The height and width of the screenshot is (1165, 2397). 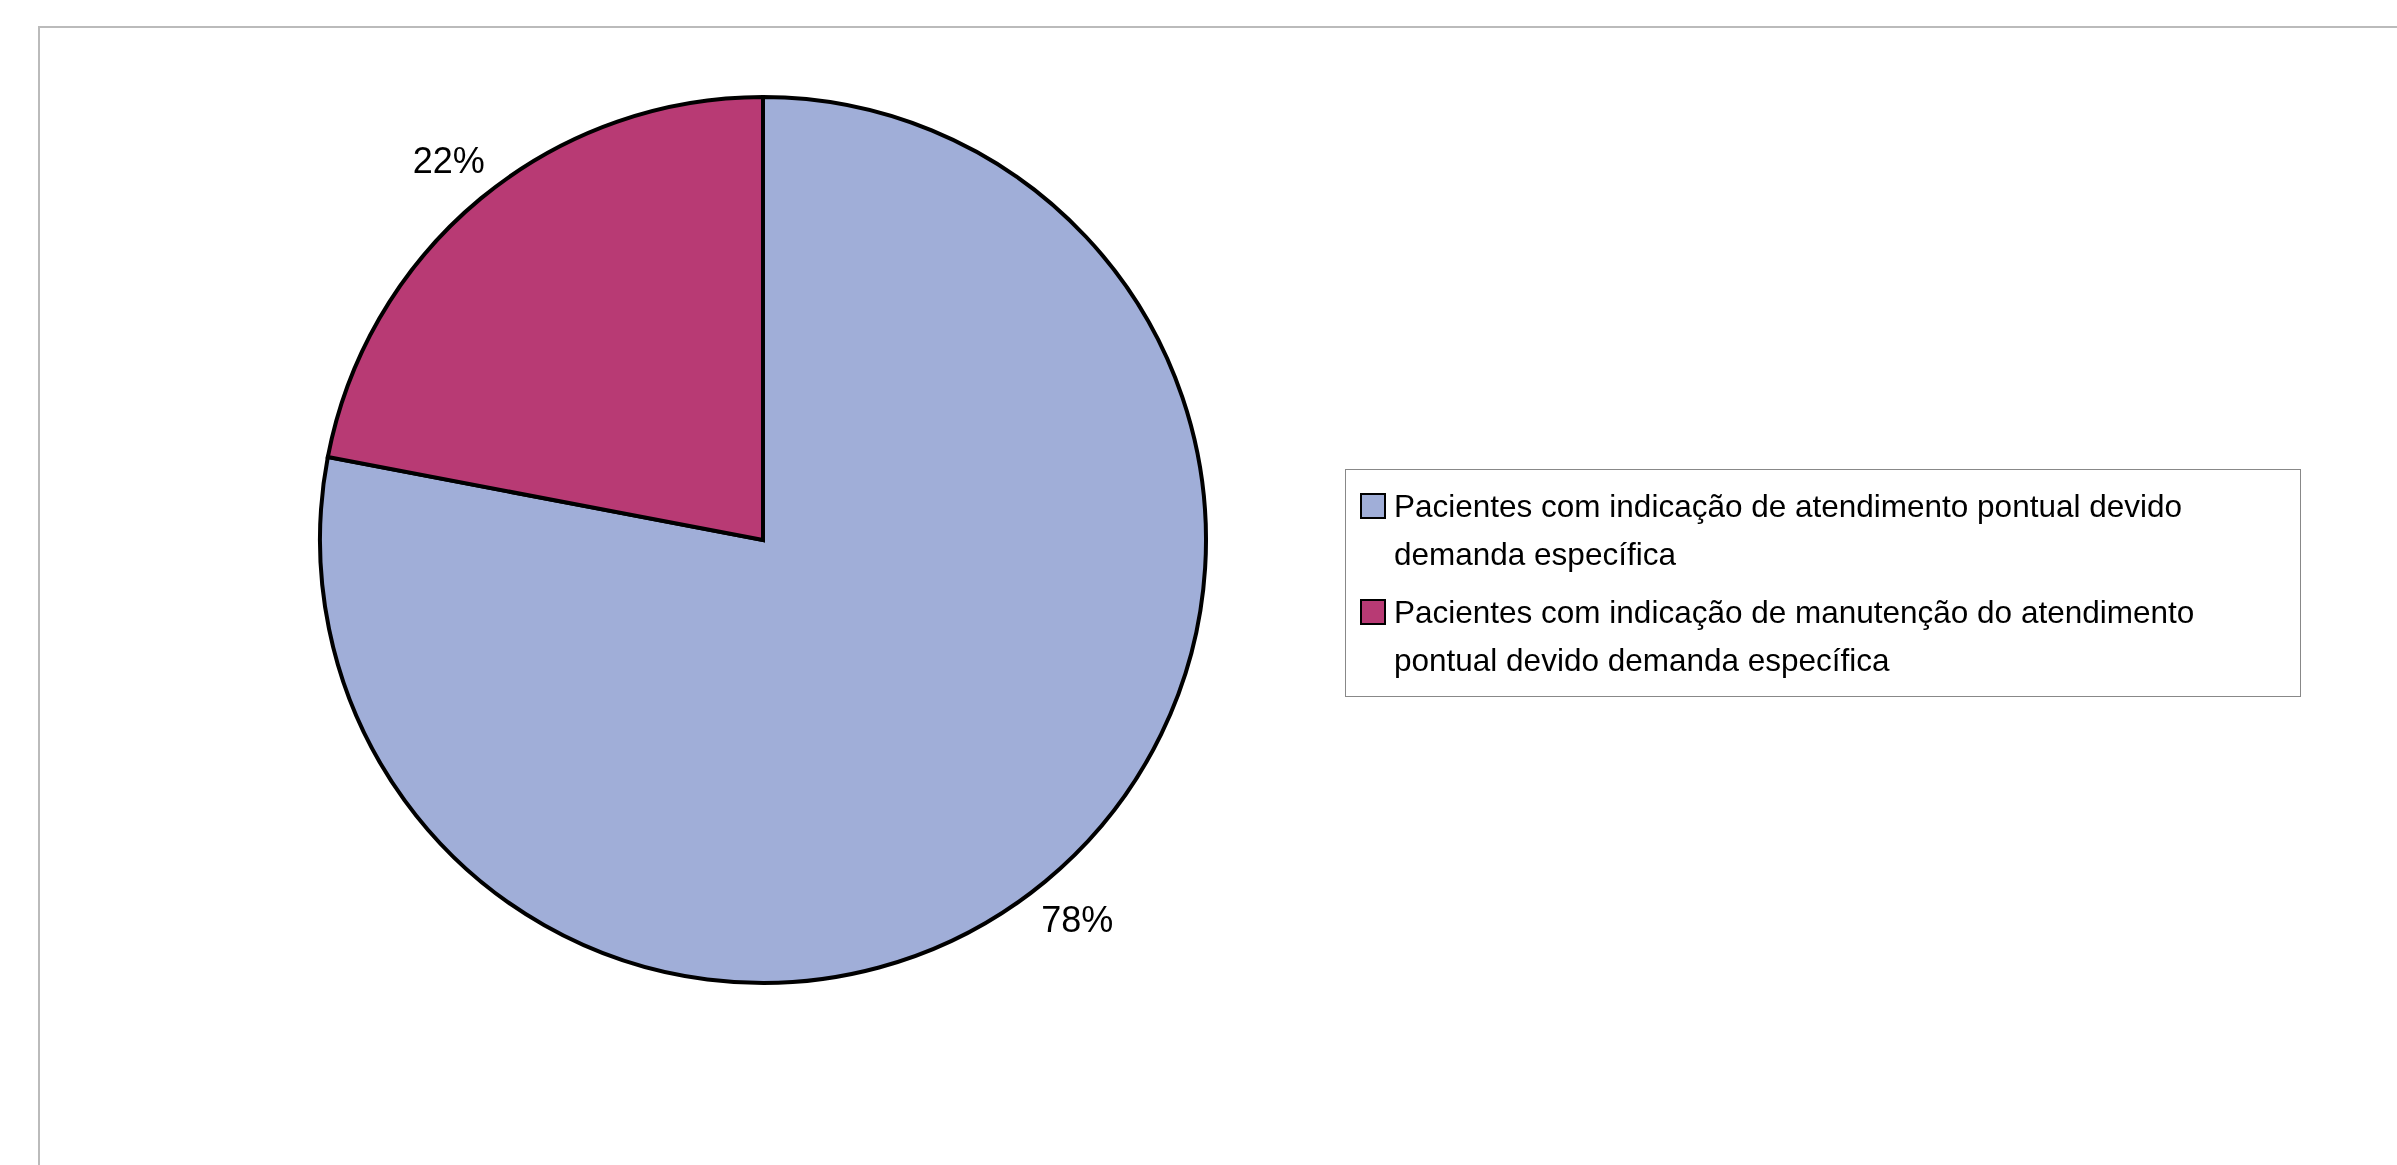 What do you see at coordinates (1795, 636) in the screenshot?
I see `legend-label: Pacientes com indicação de manutenção do atendimento pontual devido demanda específica` at bounding box center [1795, 636].